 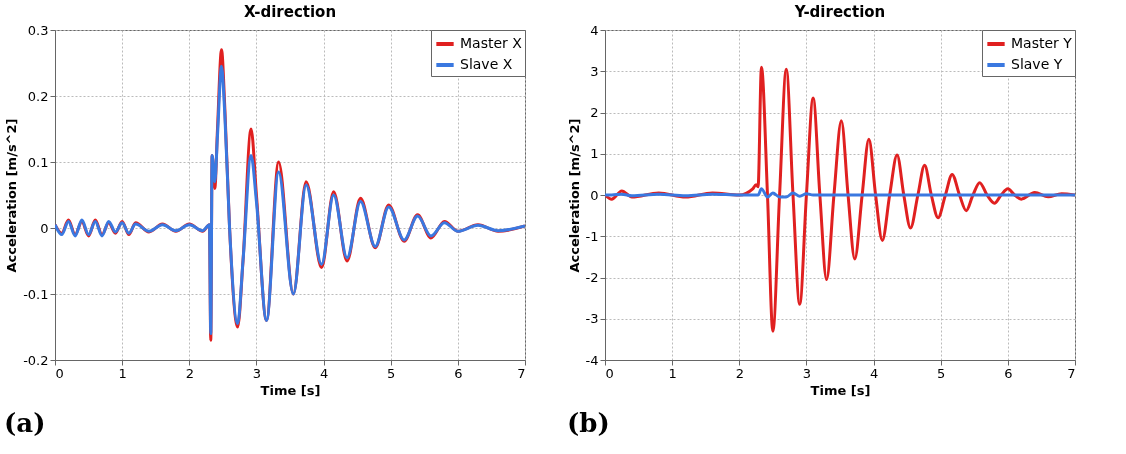 I want to click on y-tick-label: 4, so click(x=594, y=30).